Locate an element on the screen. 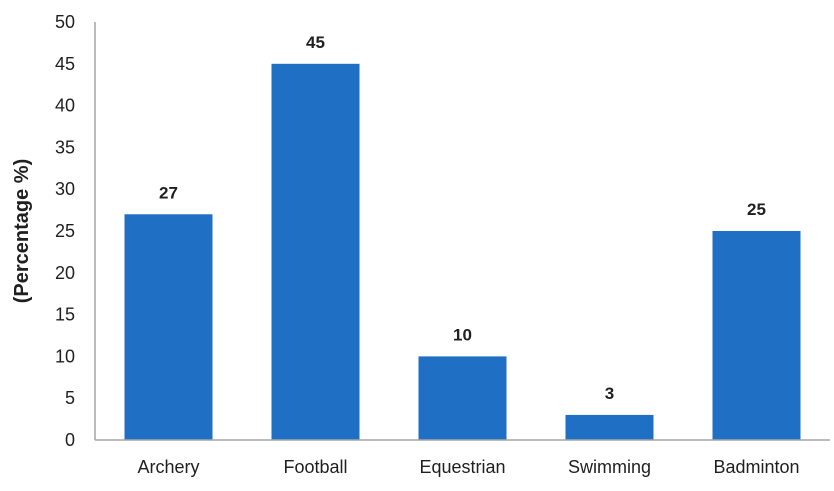 The height and width of the screenshot is (491, 834). x-tick-label-badminton: Badminton is located at coordinates (756, 467).